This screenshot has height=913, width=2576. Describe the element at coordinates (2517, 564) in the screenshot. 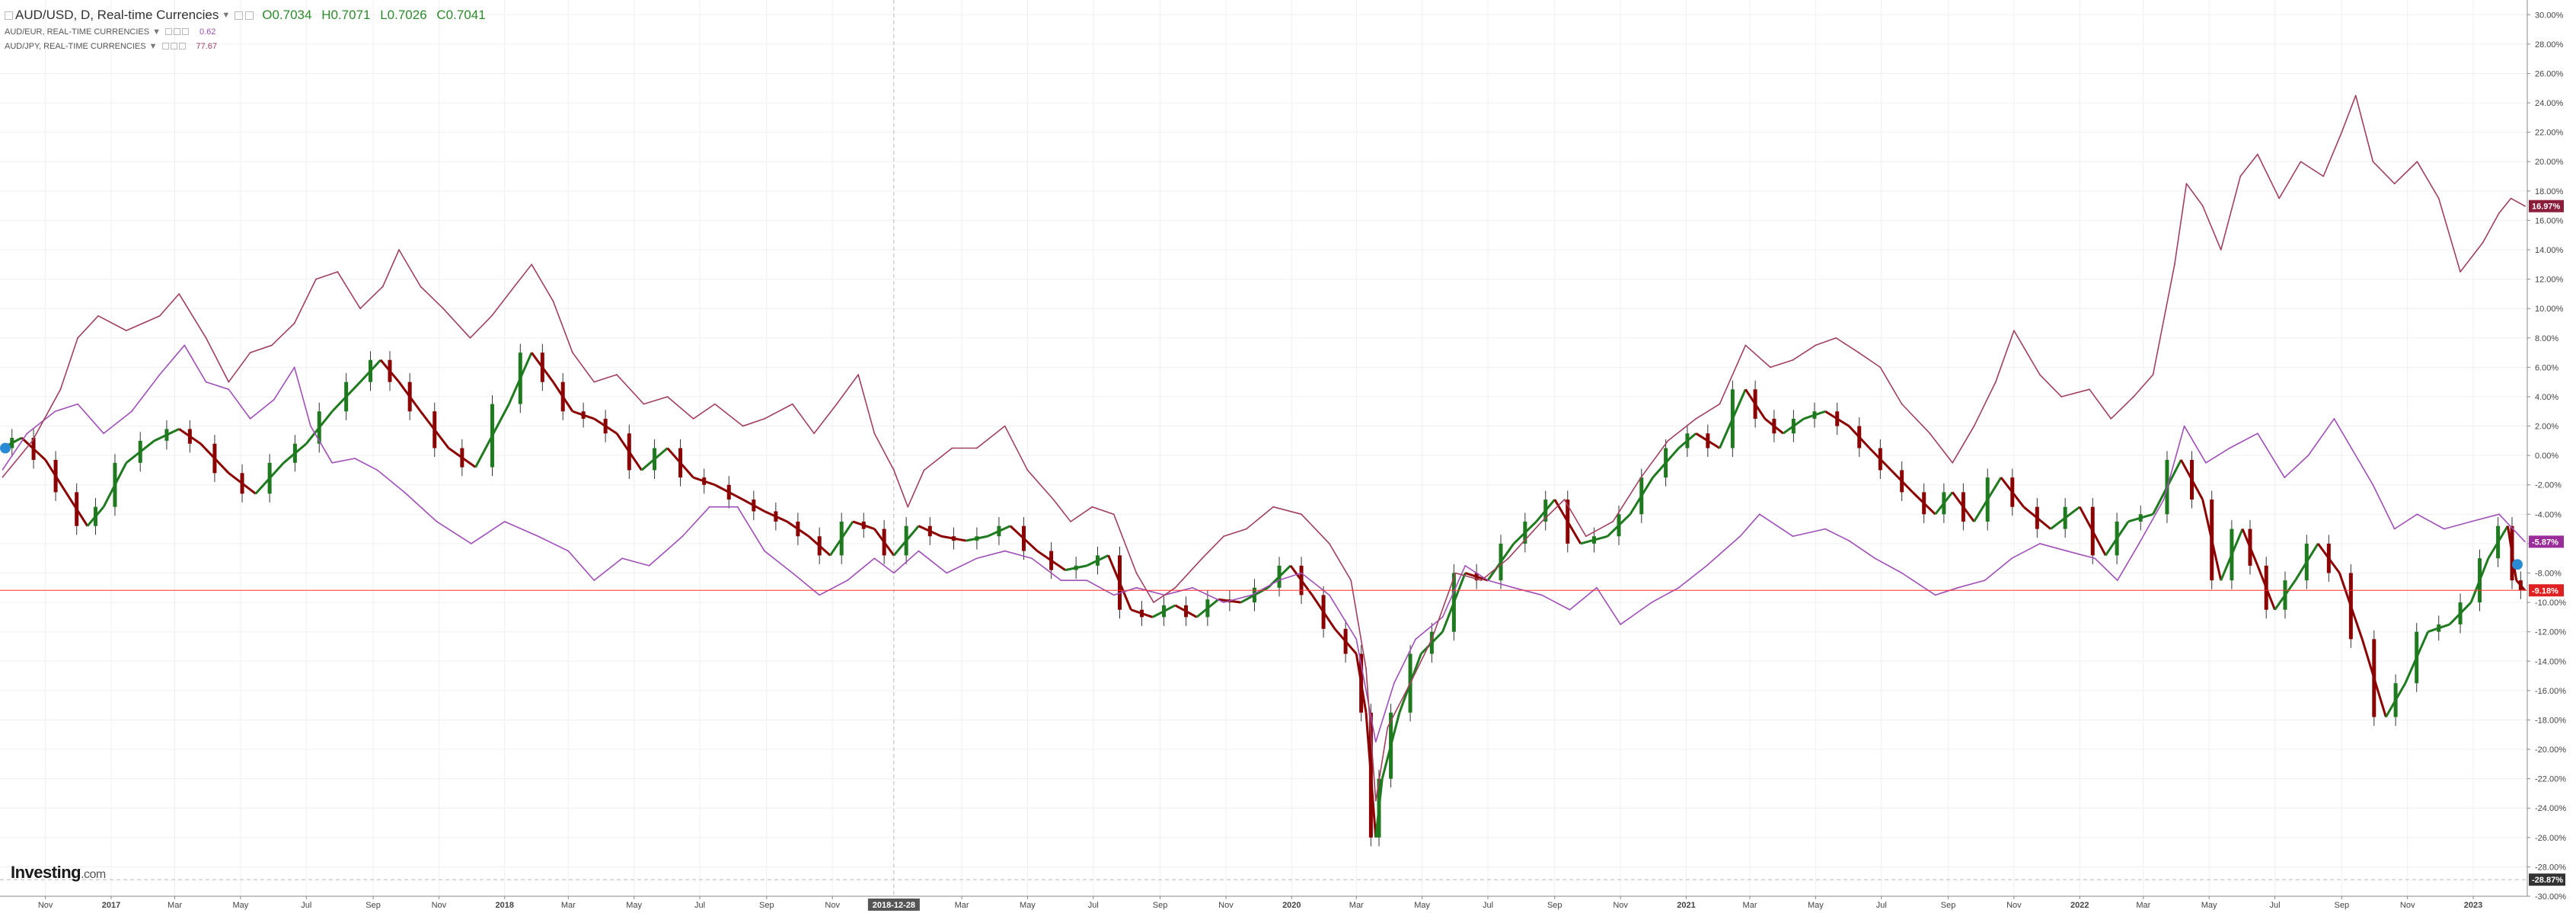

I see `series-end-marker-icon` at that location.